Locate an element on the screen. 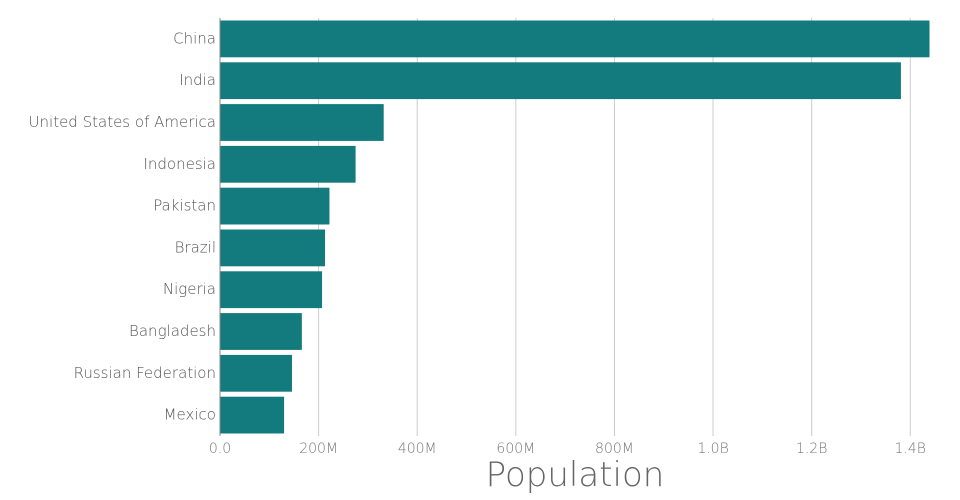 This screenshot has height=500, width=960. x-axis-title: Population is located at coordinates (575, 475).